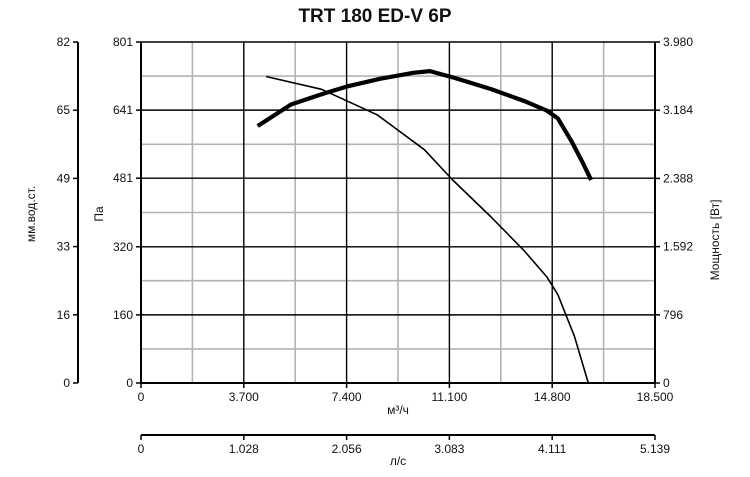 The width and height of the screenshot is (750, 477). I want to click on x-flow-tick-label: 7.400, so click(347, 397).